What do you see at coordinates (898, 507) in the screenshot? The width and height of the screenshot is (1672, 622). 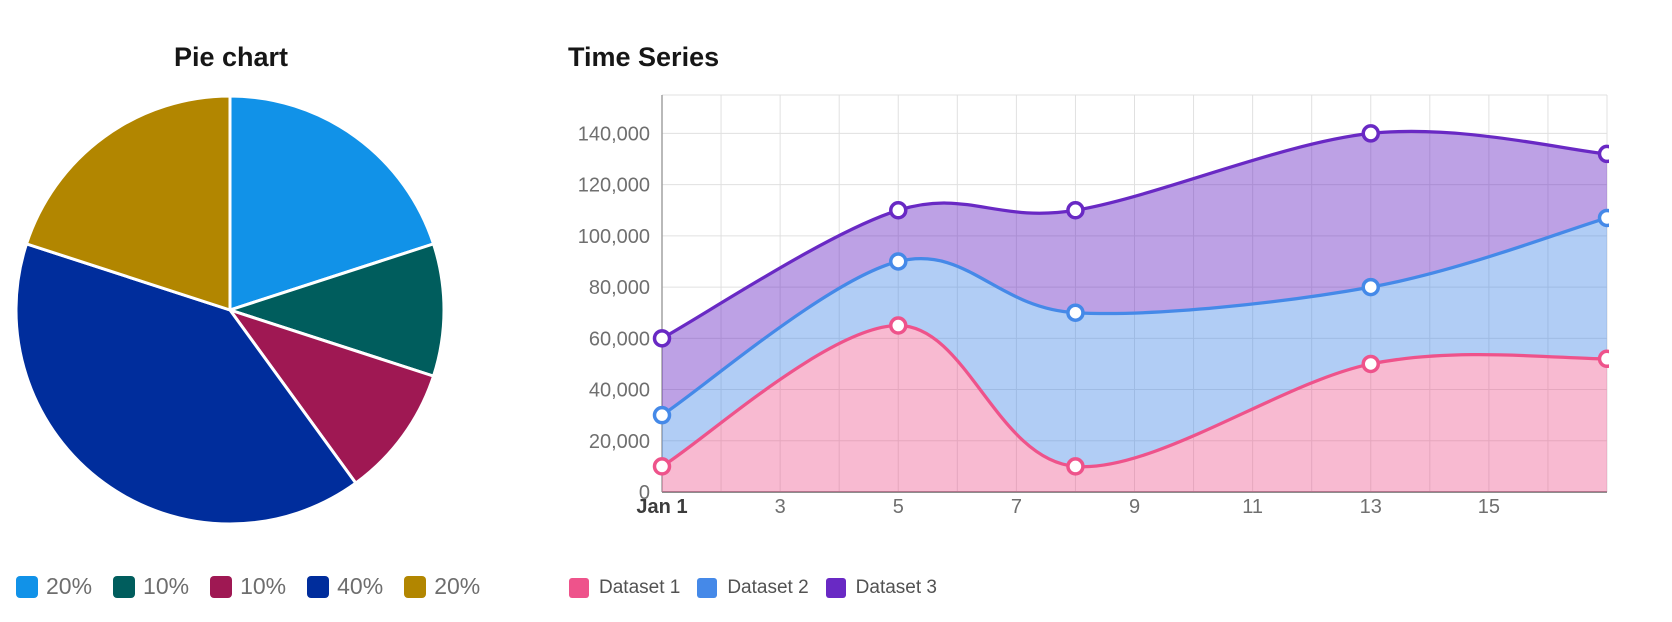 I see `x-tick-label: 5` at bounding box center [898, 507].